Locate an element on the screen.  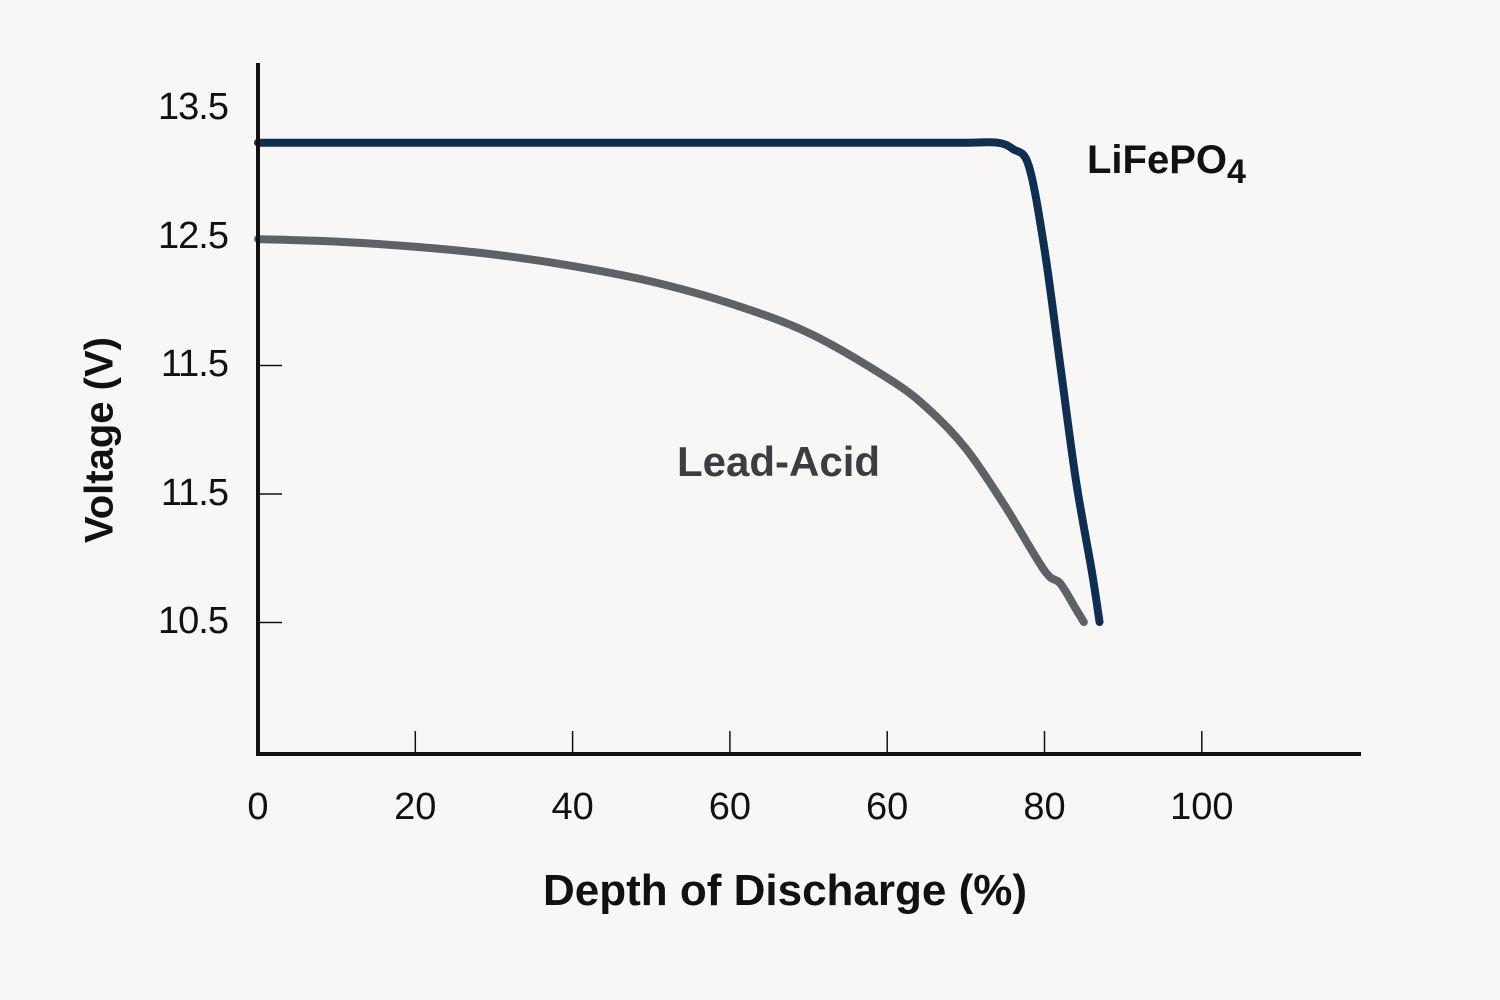
y-tick-label: 12.5 is located at coordinates (193, 235).